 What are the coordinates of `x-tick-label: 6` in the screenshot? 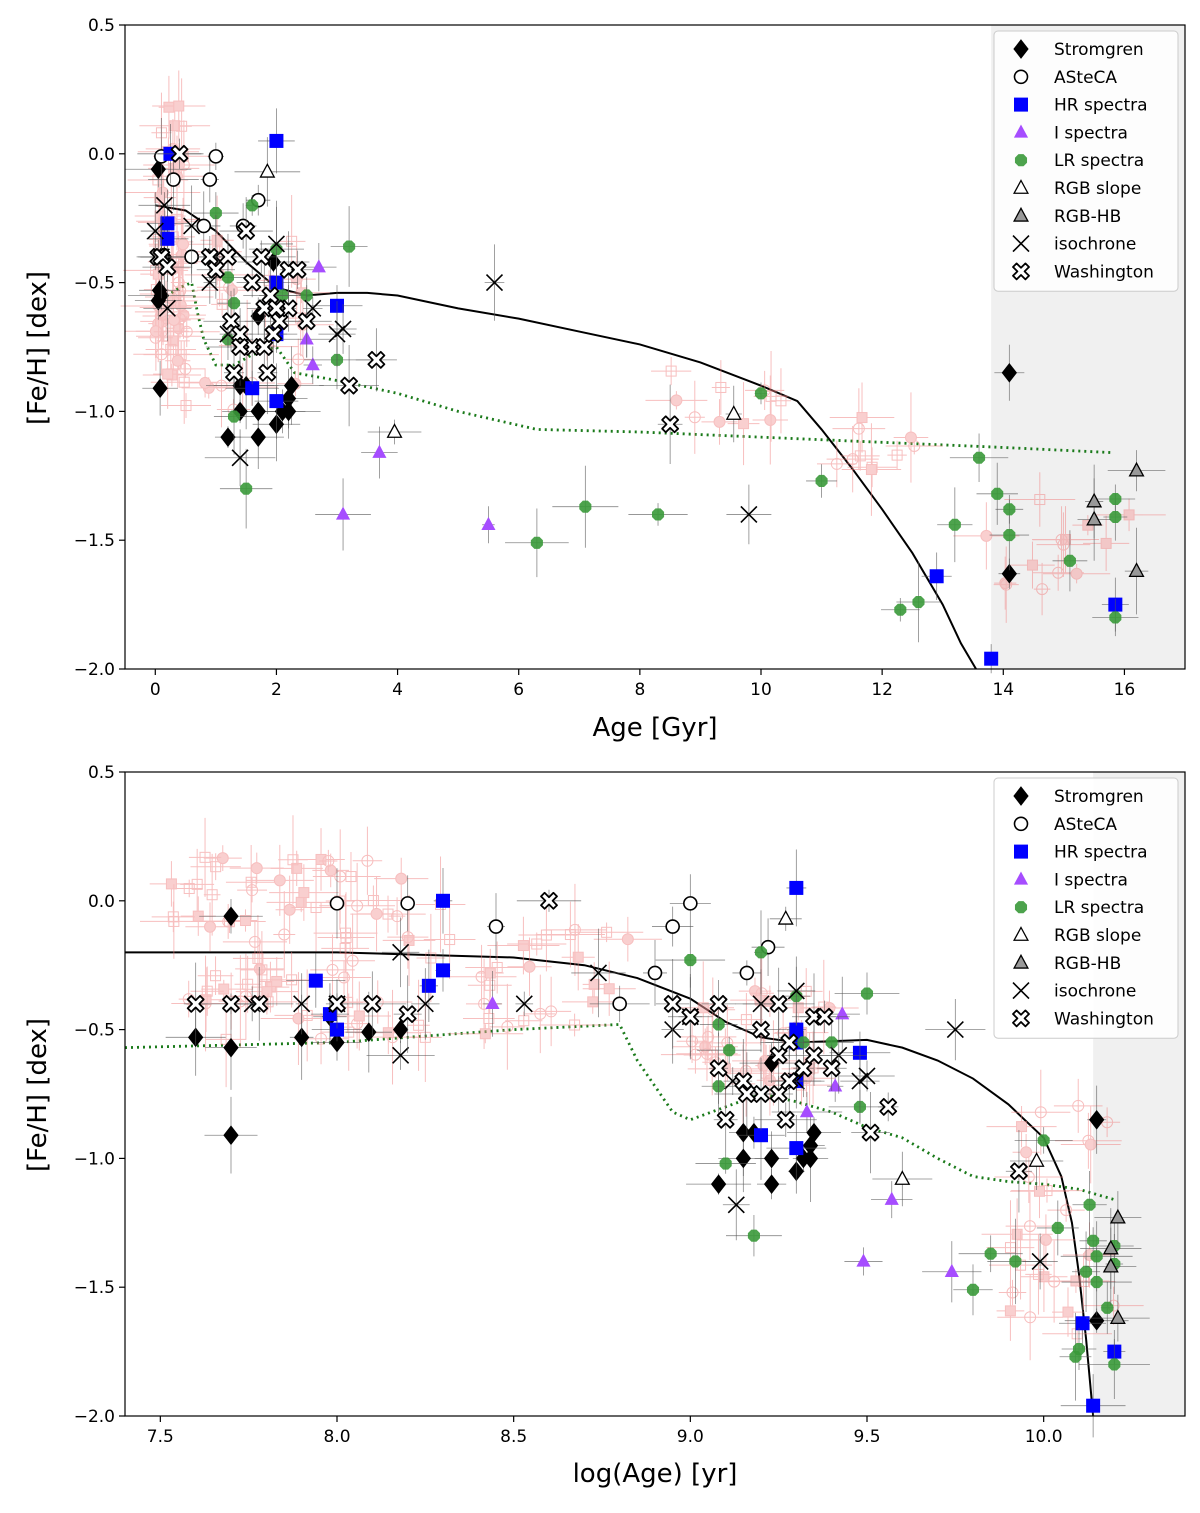 It's located at (518, 690).